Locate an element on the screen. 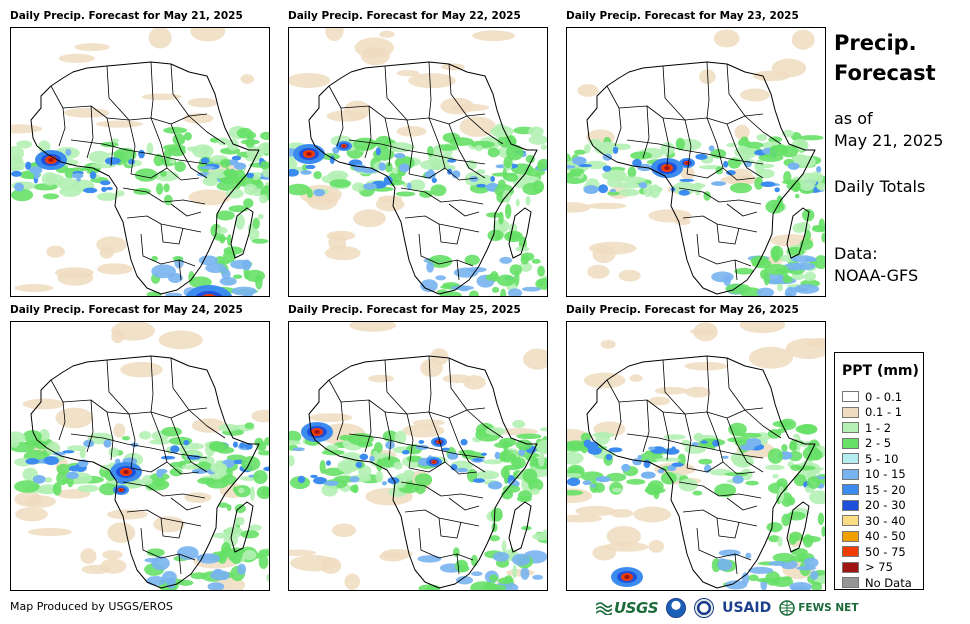  legend-item: 0 - 0.1 is located at coordinates (877, 397).